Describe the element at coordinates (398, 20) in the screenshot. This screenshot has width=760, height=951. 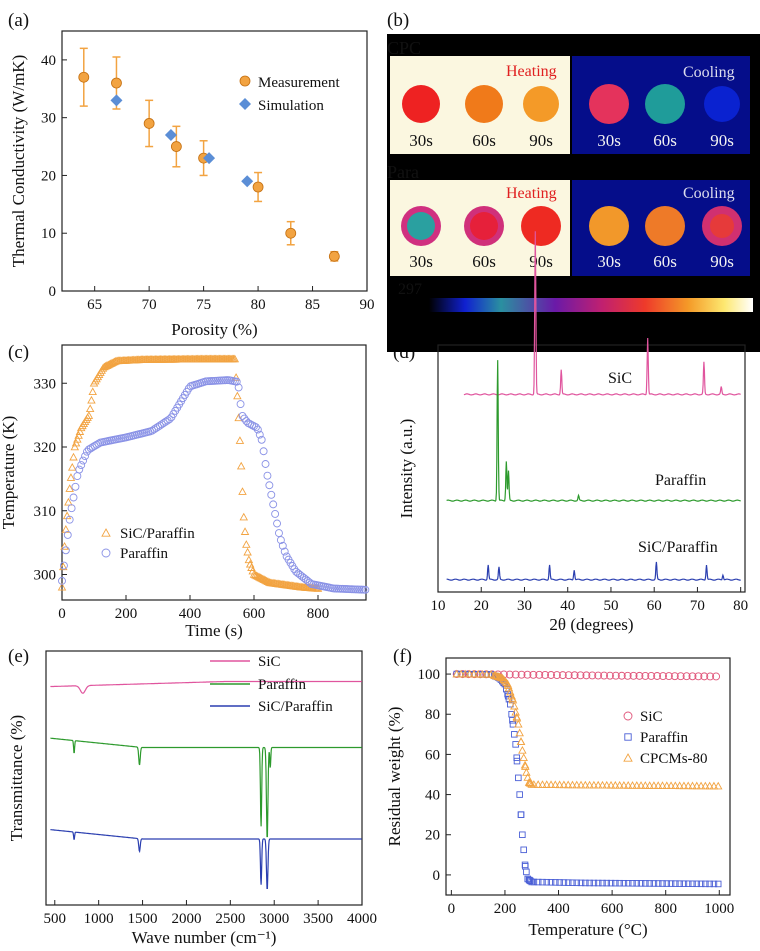
I see `panel-label-b: (b)` at that location.